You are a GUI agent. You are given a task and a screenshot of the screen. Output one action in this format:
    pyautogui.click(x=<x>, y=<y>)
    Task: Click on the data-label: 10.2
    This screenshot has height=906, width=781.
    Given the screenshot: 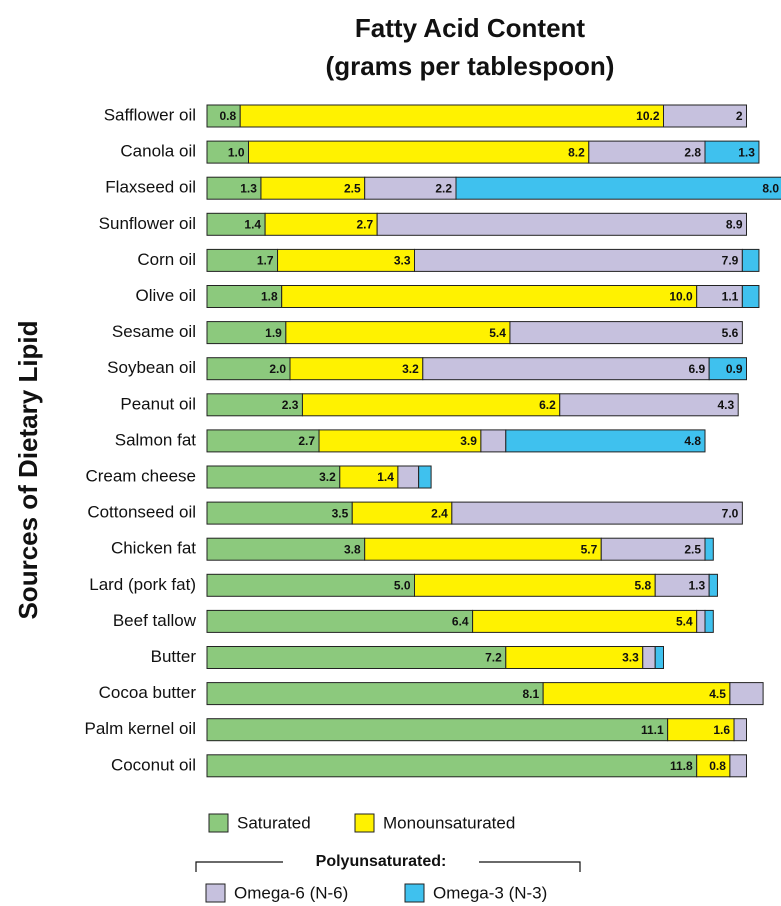 What is the action you would take?
    pyautogui.click(x=648, y=116)
    